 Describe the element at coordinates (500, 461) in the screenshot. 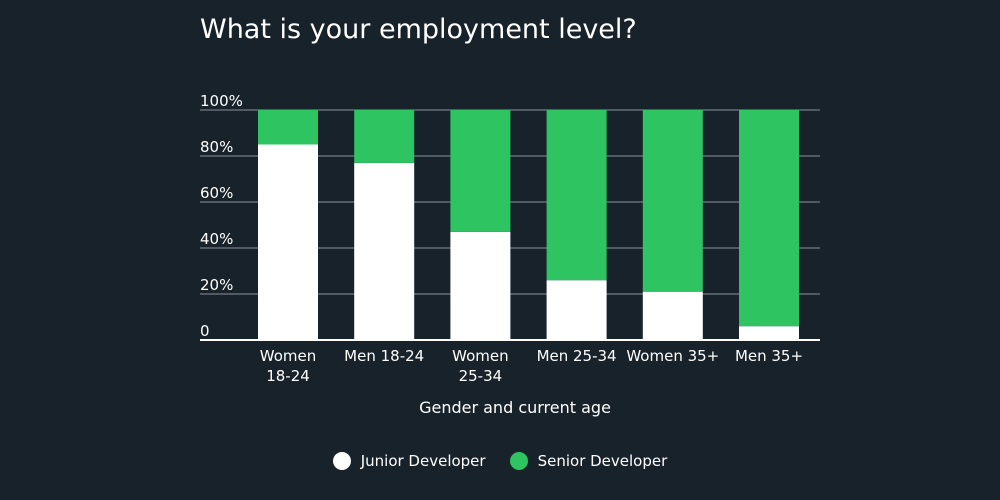

I see `legend: Junior Developer Senior Developer` at that location.